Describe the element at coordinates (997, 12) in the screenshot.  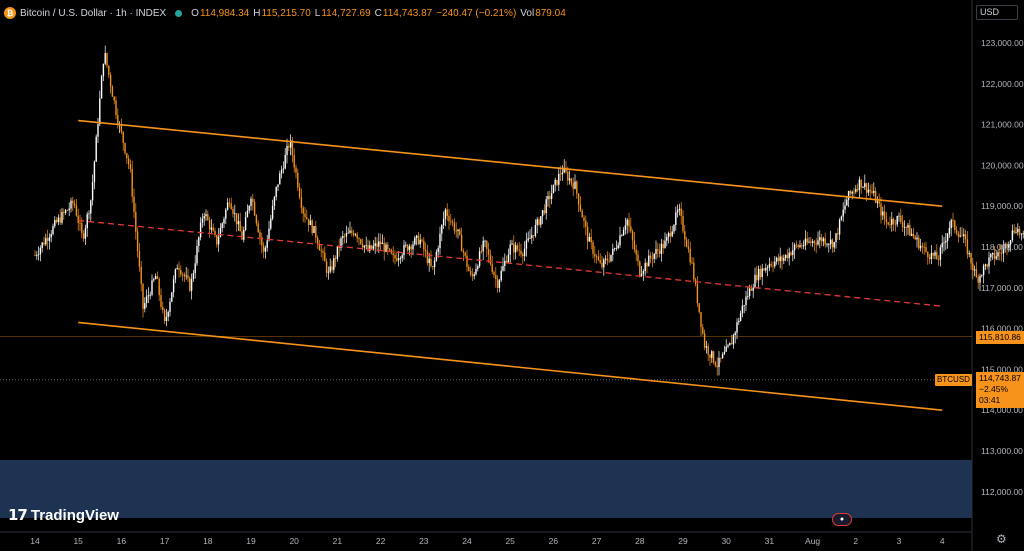
I see `currency-button: USD` at that location.